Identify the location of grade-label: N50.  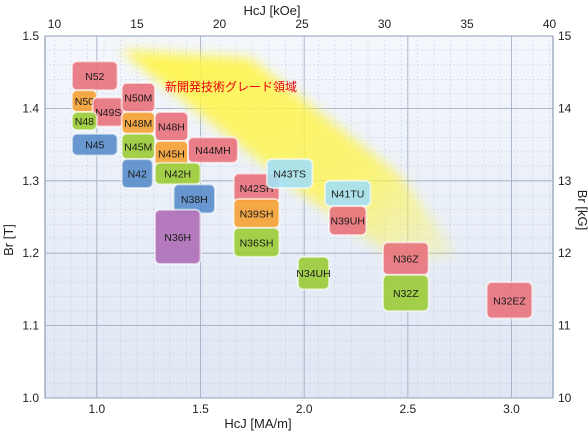
(84, 102).